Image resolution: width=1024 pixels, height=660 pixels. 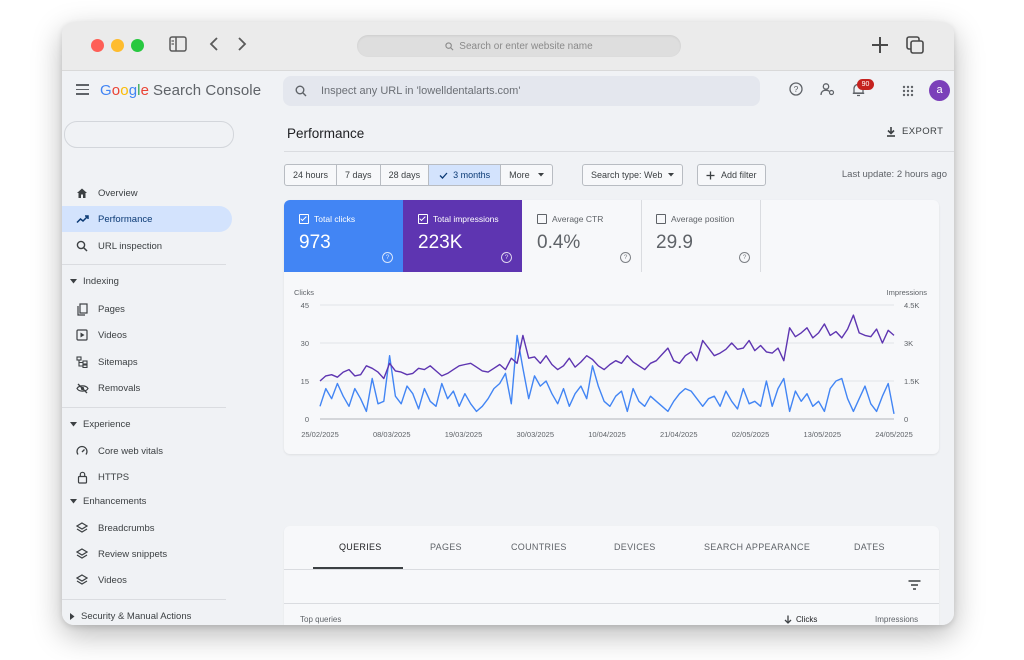 What do you see at coordinates (147, 335) in the screenshot?
I see `sidebar-item-videos: Videos` at bounding box center [147, 335].